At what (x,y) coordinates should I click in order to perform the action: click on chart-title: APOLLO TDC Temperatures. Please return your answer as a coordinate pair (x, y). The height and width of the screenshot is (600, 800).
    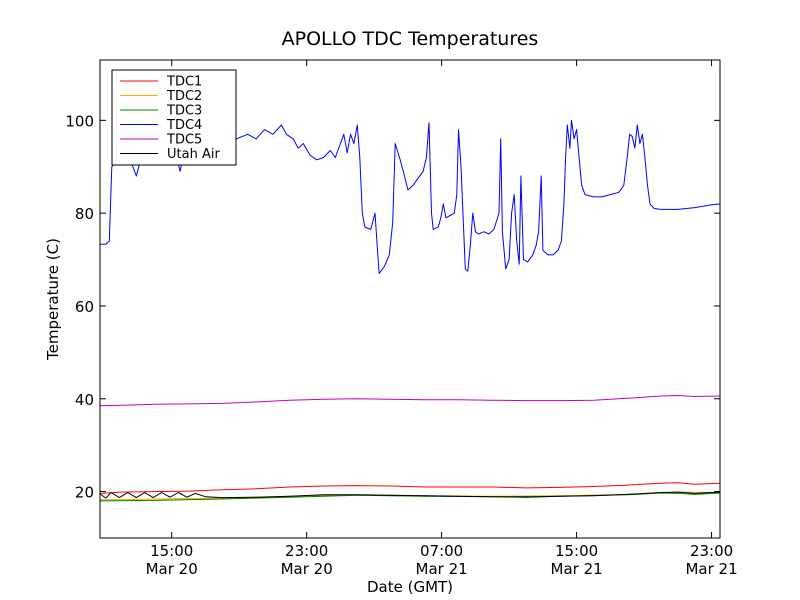
    Looking at the image, I should click on (410, 39).